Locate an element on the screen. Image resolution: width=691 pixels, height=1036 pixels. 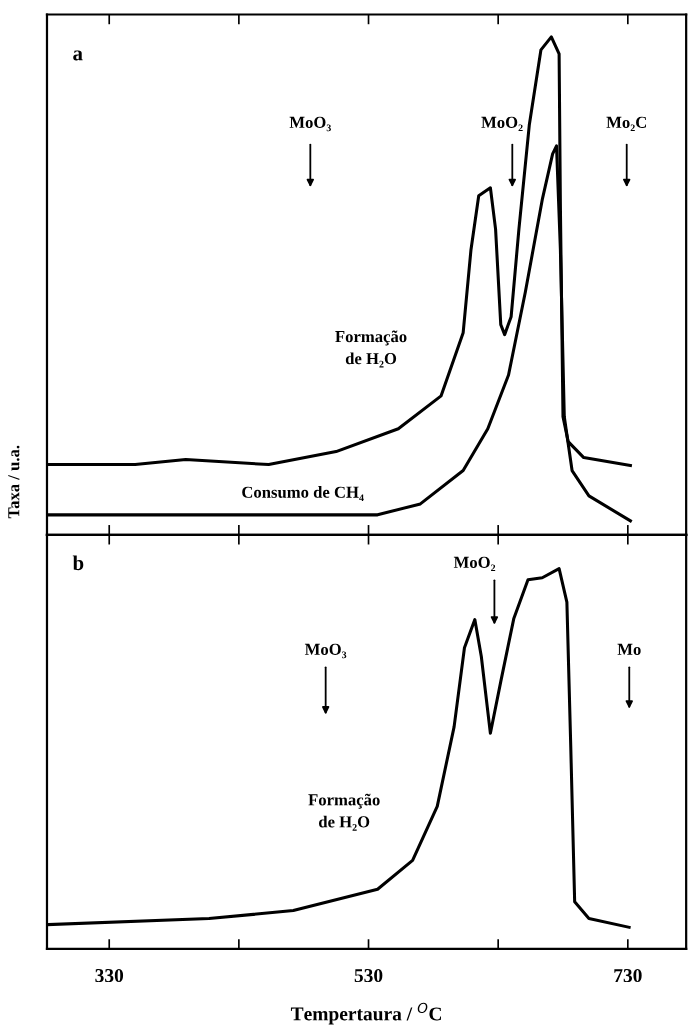
annotation: Mo₂C is located at coordinates (626, 124).